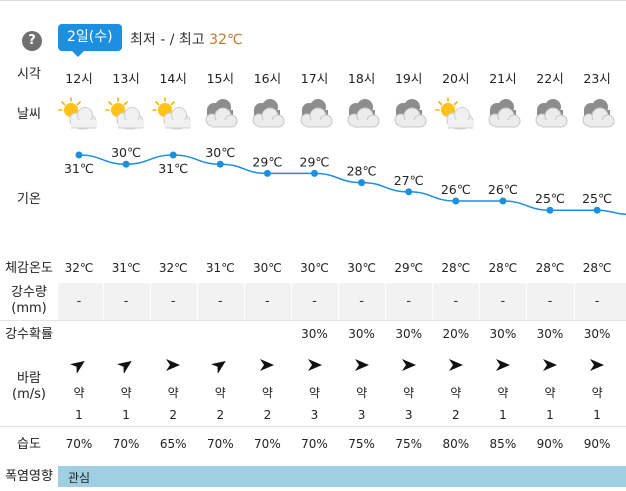 This screenshot has height=491, width=626. Describe the element at coordinates (361, 444) in the screenshot. I see `humidity-value: 75%` at that location.